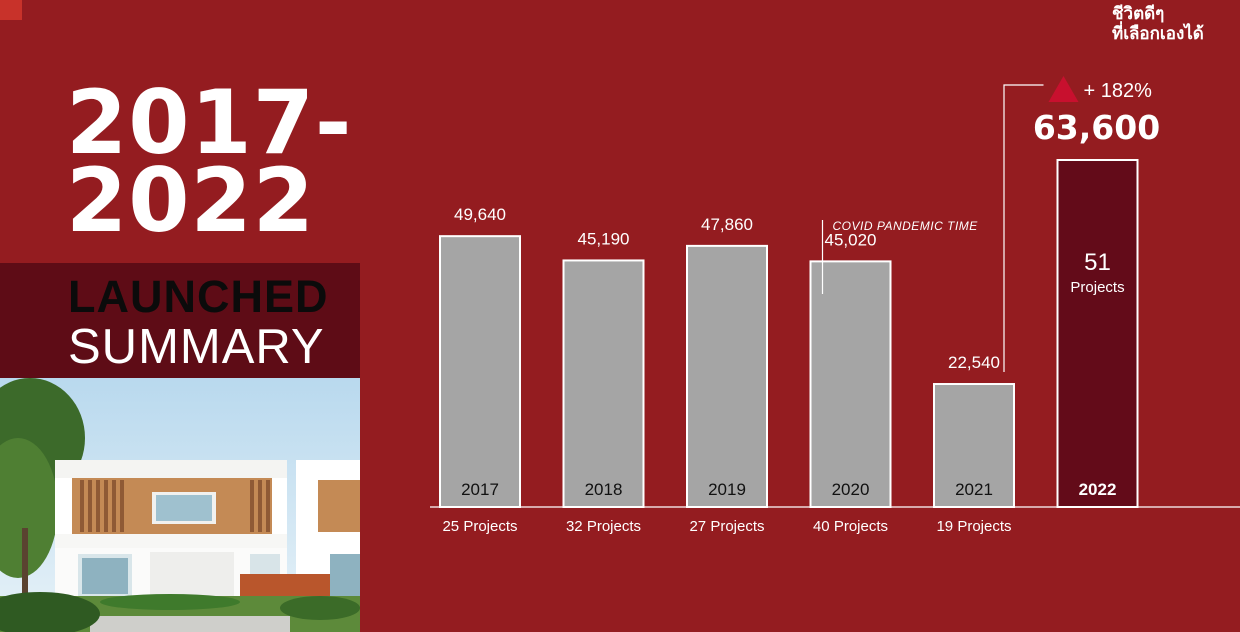 This screenshot has height=632, width=1240. Describe the element at coordinates (1096, 127) in the screenshot. I see `highlight-value-label: 63,600` at that location.